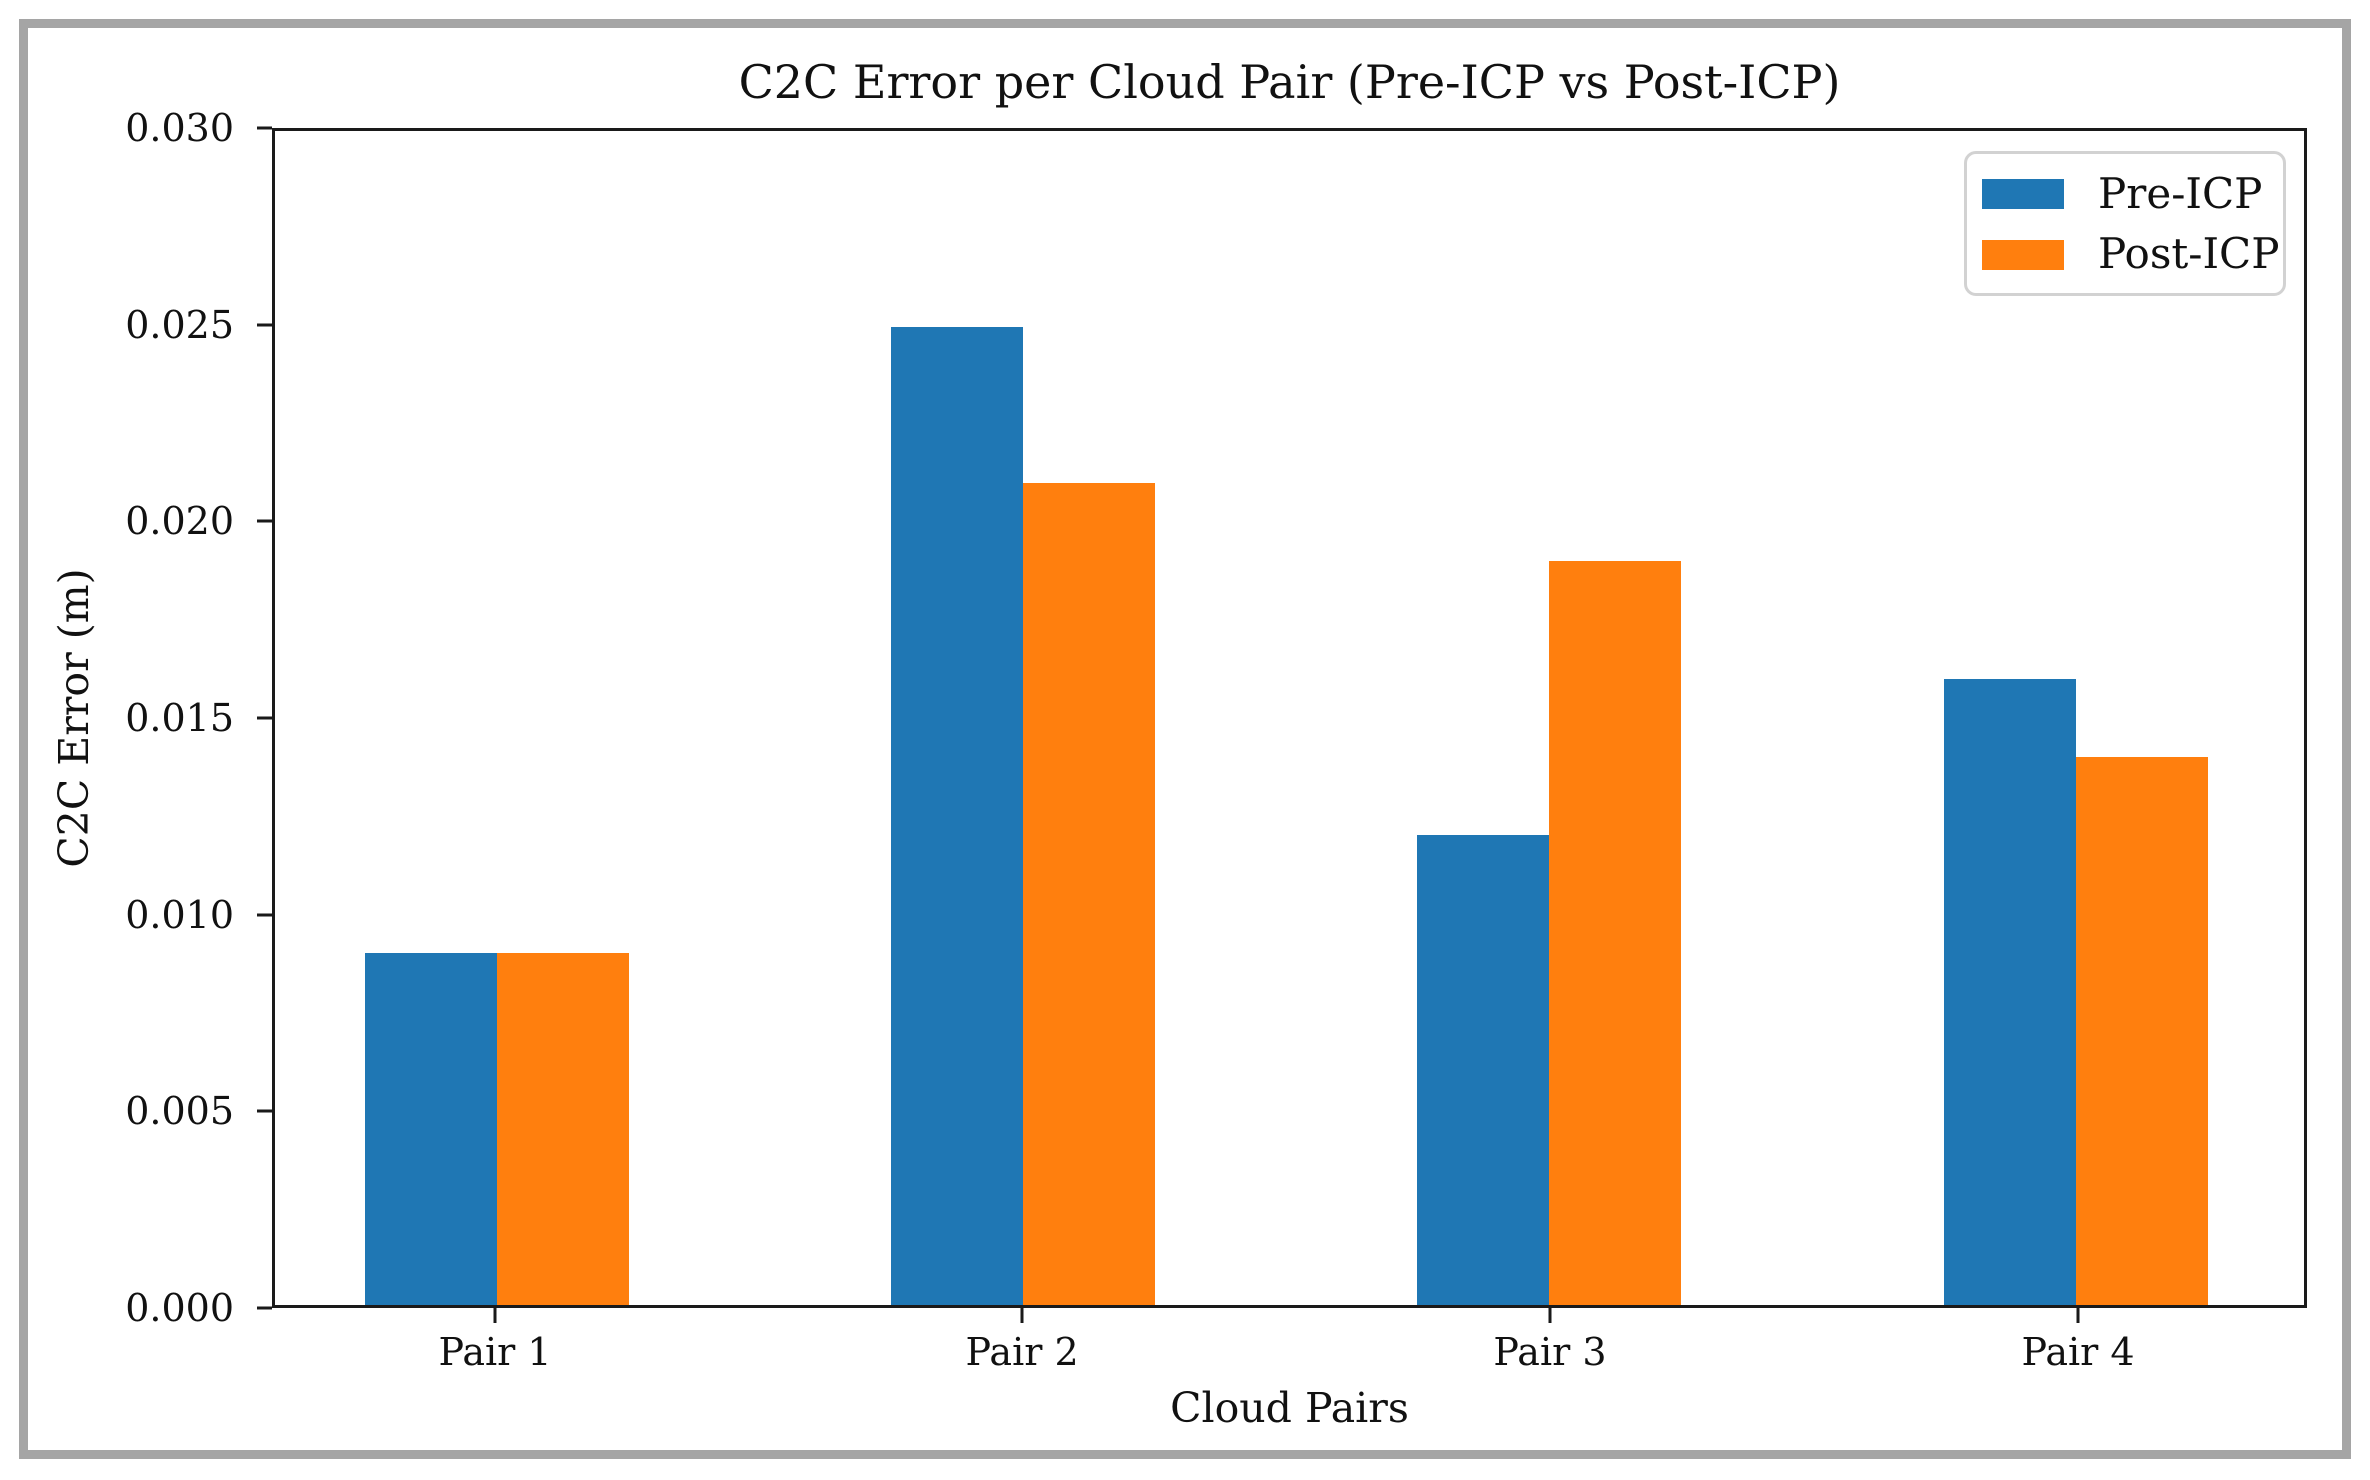 This screenshot has width=2370, height=1480. I want to click on y-tick-label: 0.005, so click(179, 1111).